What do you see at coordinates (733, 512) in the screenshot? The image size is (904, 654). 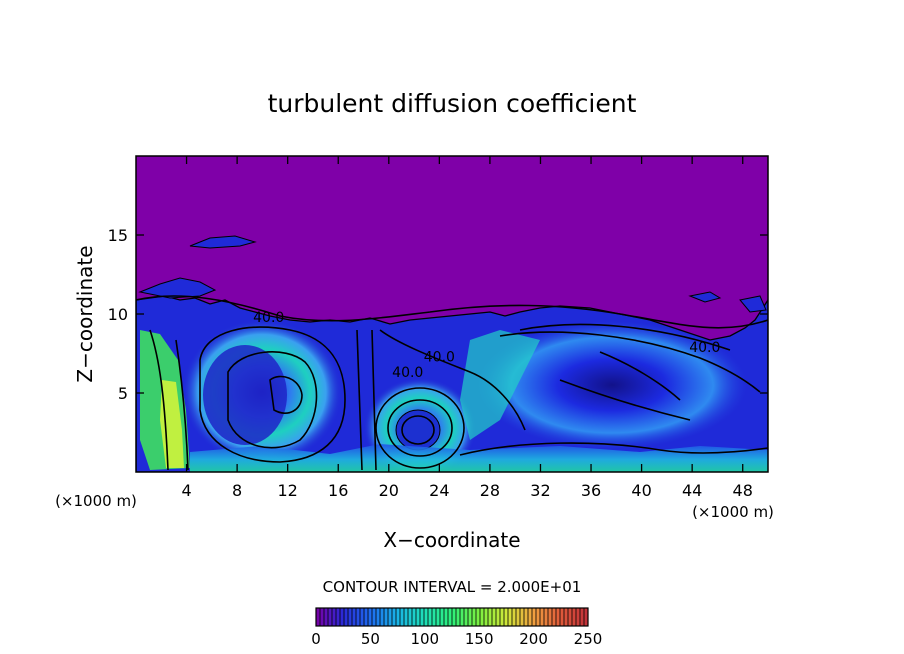 I see `x-unit-right: (×1000 m)` at bounding box center [733, 512].